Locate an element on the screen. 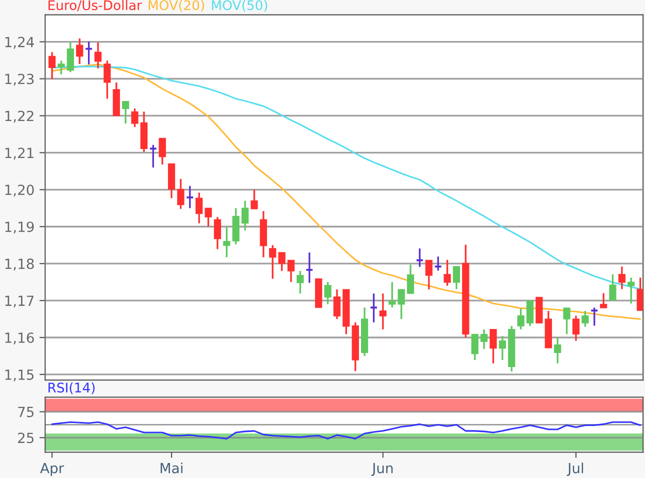 The width and height of the screenshot is (645, 478). text: RSI(14) is located at coordinates (71, 388).